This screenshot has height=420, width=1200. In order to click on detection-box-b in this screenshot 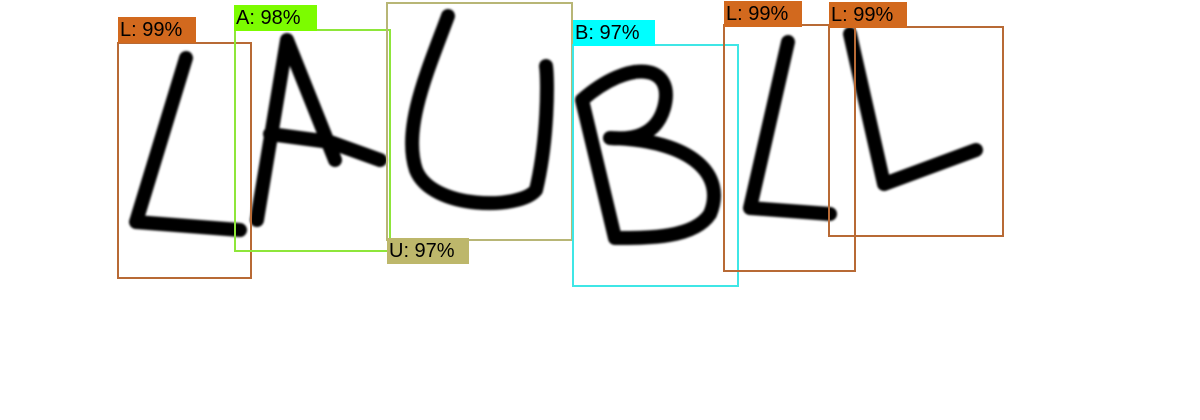, I will do `click(655, 165)`.